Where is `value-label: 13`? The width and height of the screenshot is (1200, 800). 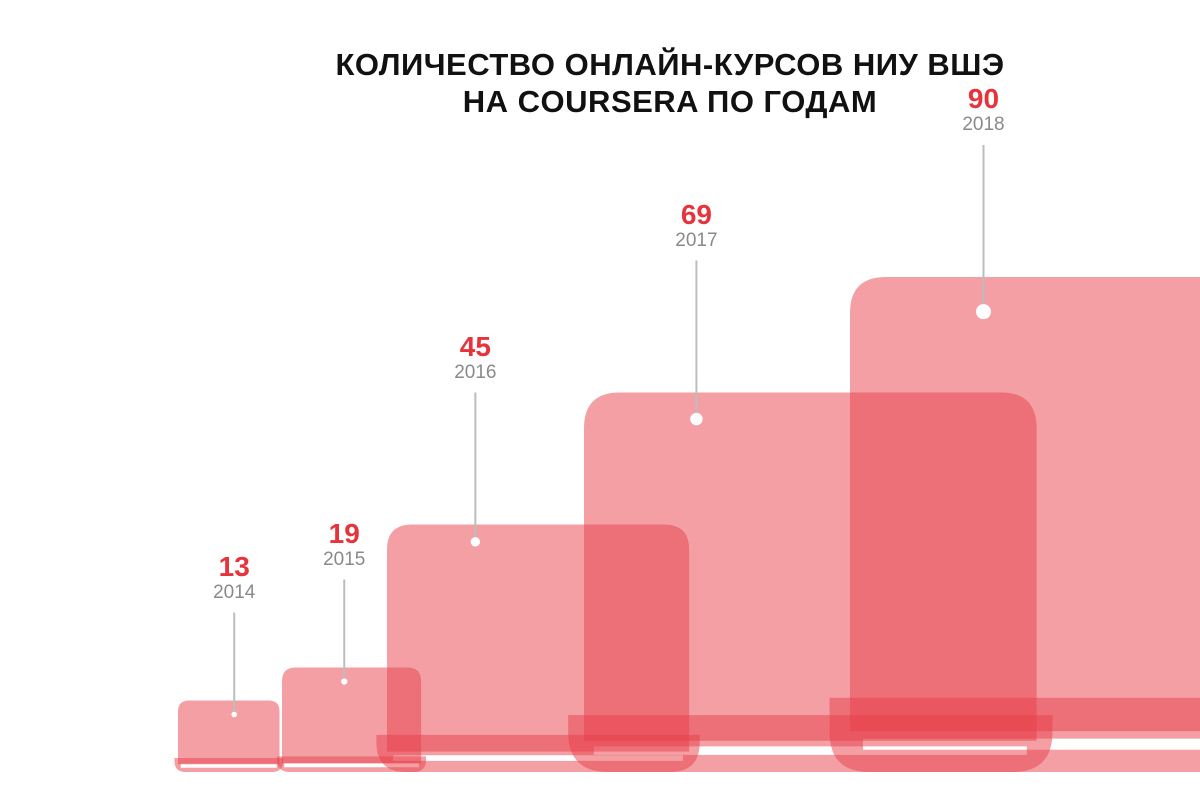 value-label: 13 is located at coordinates (234, 566).